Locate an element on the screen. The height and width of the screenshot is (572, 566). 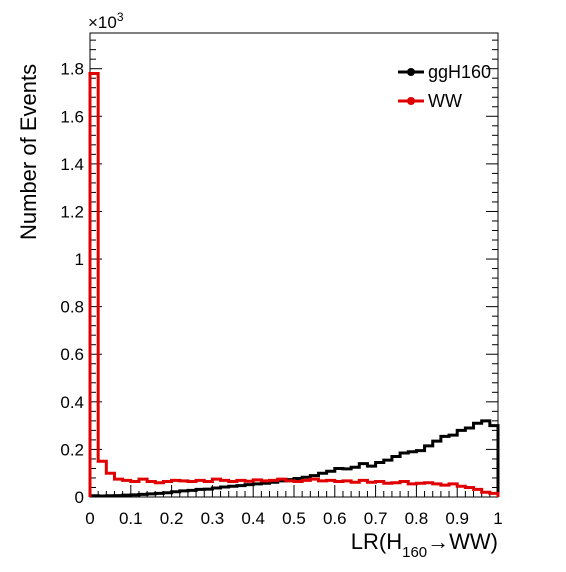
y-tick-label: 1.2 is located at coordinates (72, 211).